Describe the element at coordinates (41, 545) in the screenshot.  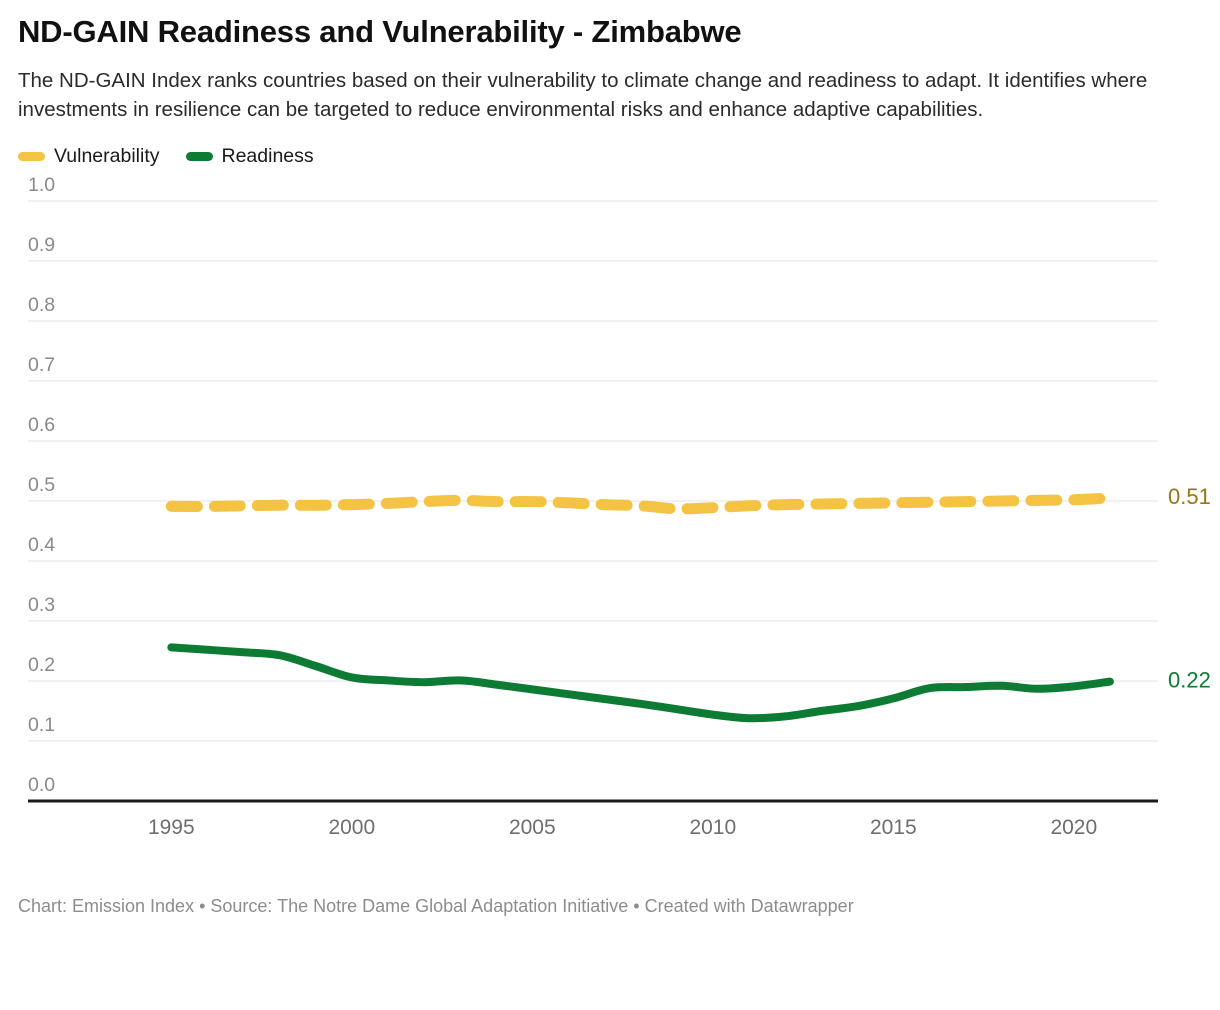
I see `y-axis-tick-label: 0.4` at that location.